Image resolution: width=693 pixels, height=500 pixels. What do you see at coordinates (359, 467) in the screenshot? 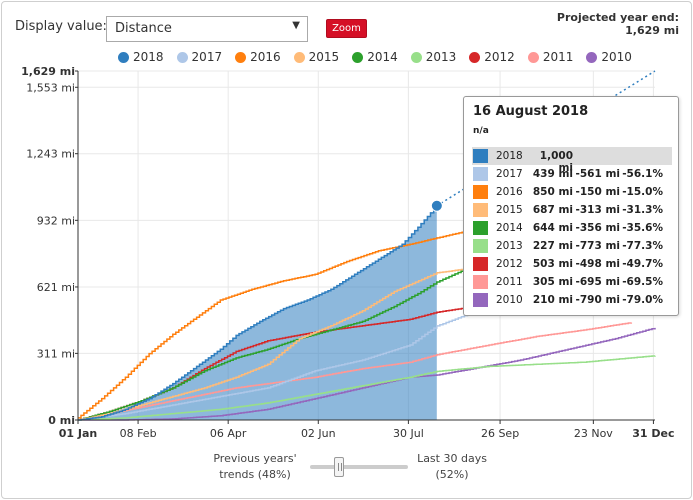
I see `trend-weight-slider-track` at bounding box center [359, 467].